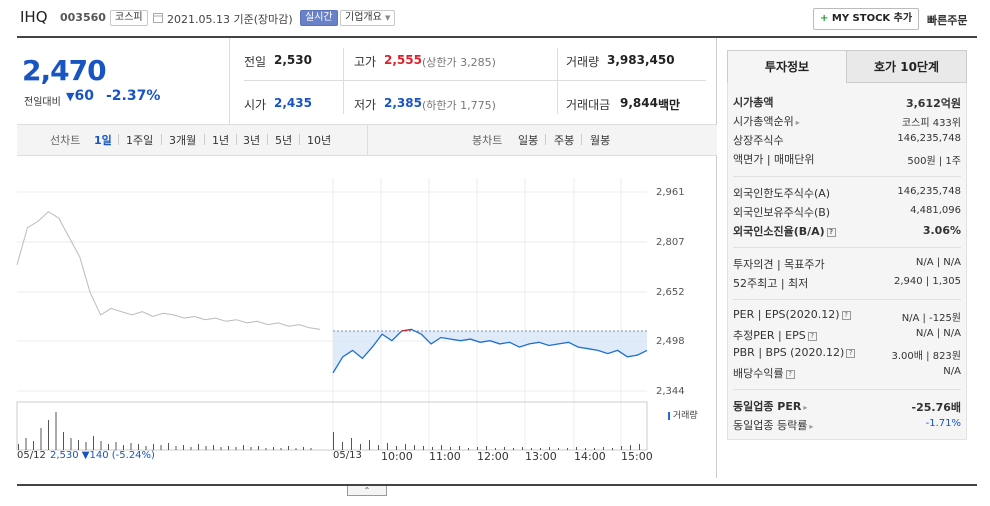  What do you see at coordinates (319, 18) in the screenshot?
I see `realtime-badge: 실시간` at bounding box center [319, 18].